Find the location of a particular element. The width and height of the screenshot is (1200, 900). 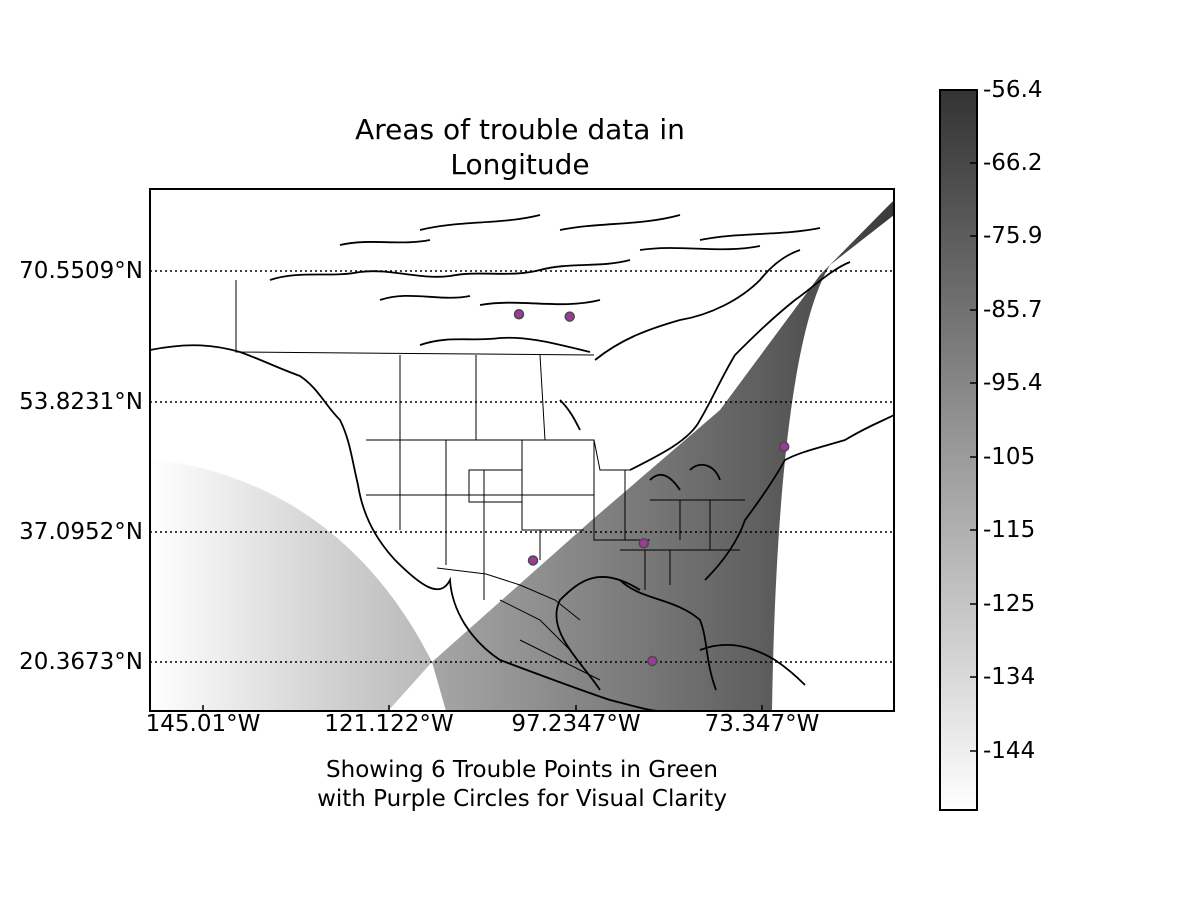

chart-title-line-2: Longitude is located at coordinates (520, 164).